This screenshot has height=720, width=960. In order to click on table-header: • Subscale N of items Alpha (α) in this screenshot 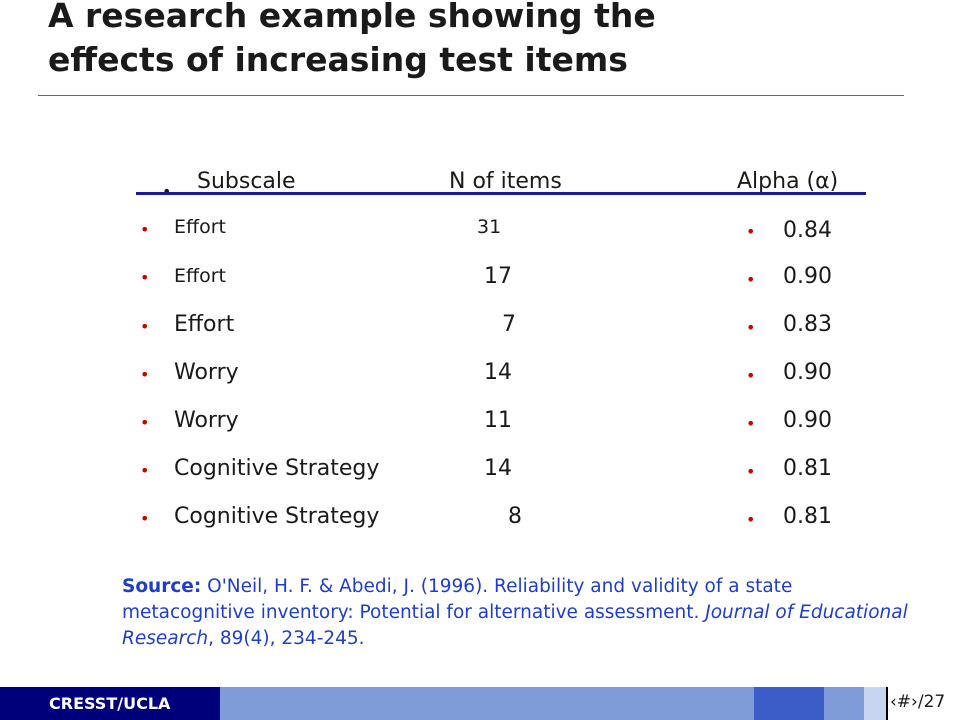, I will do `click(480, 182)`.